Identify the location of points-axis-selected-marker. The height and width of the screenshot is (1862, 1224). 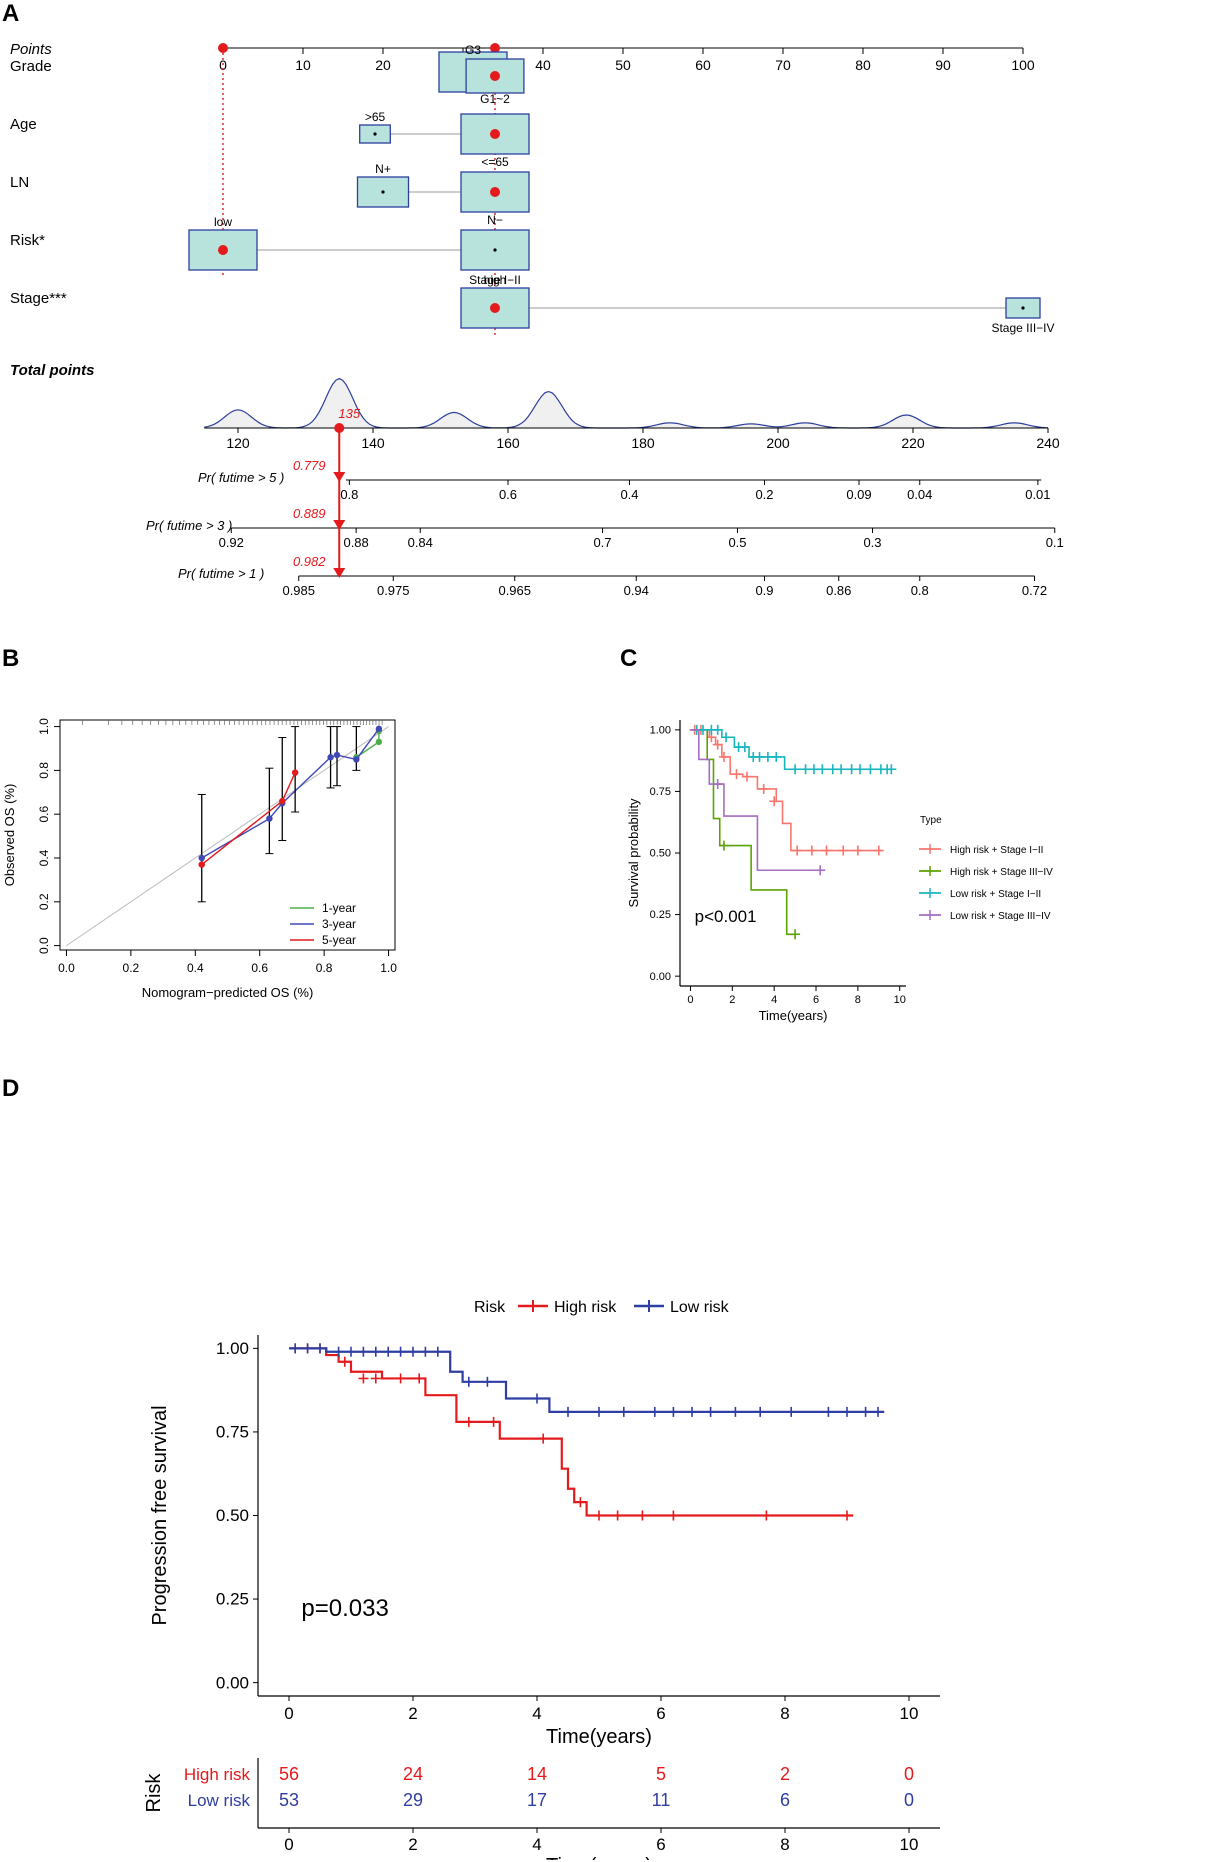
(495, 48).